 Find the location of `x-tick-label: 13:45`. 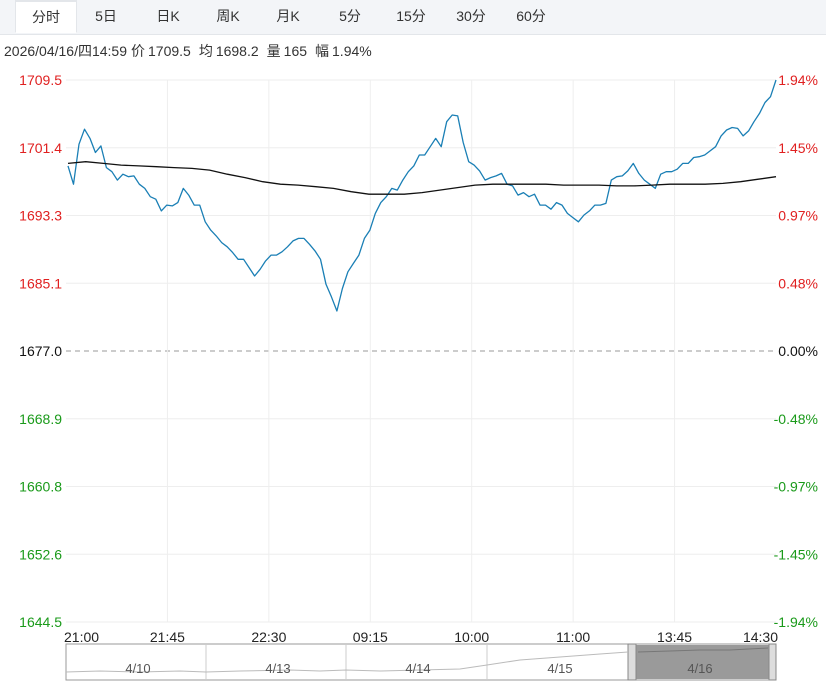

x-tick-label: 13:45 is located at coordinates (674, 637).